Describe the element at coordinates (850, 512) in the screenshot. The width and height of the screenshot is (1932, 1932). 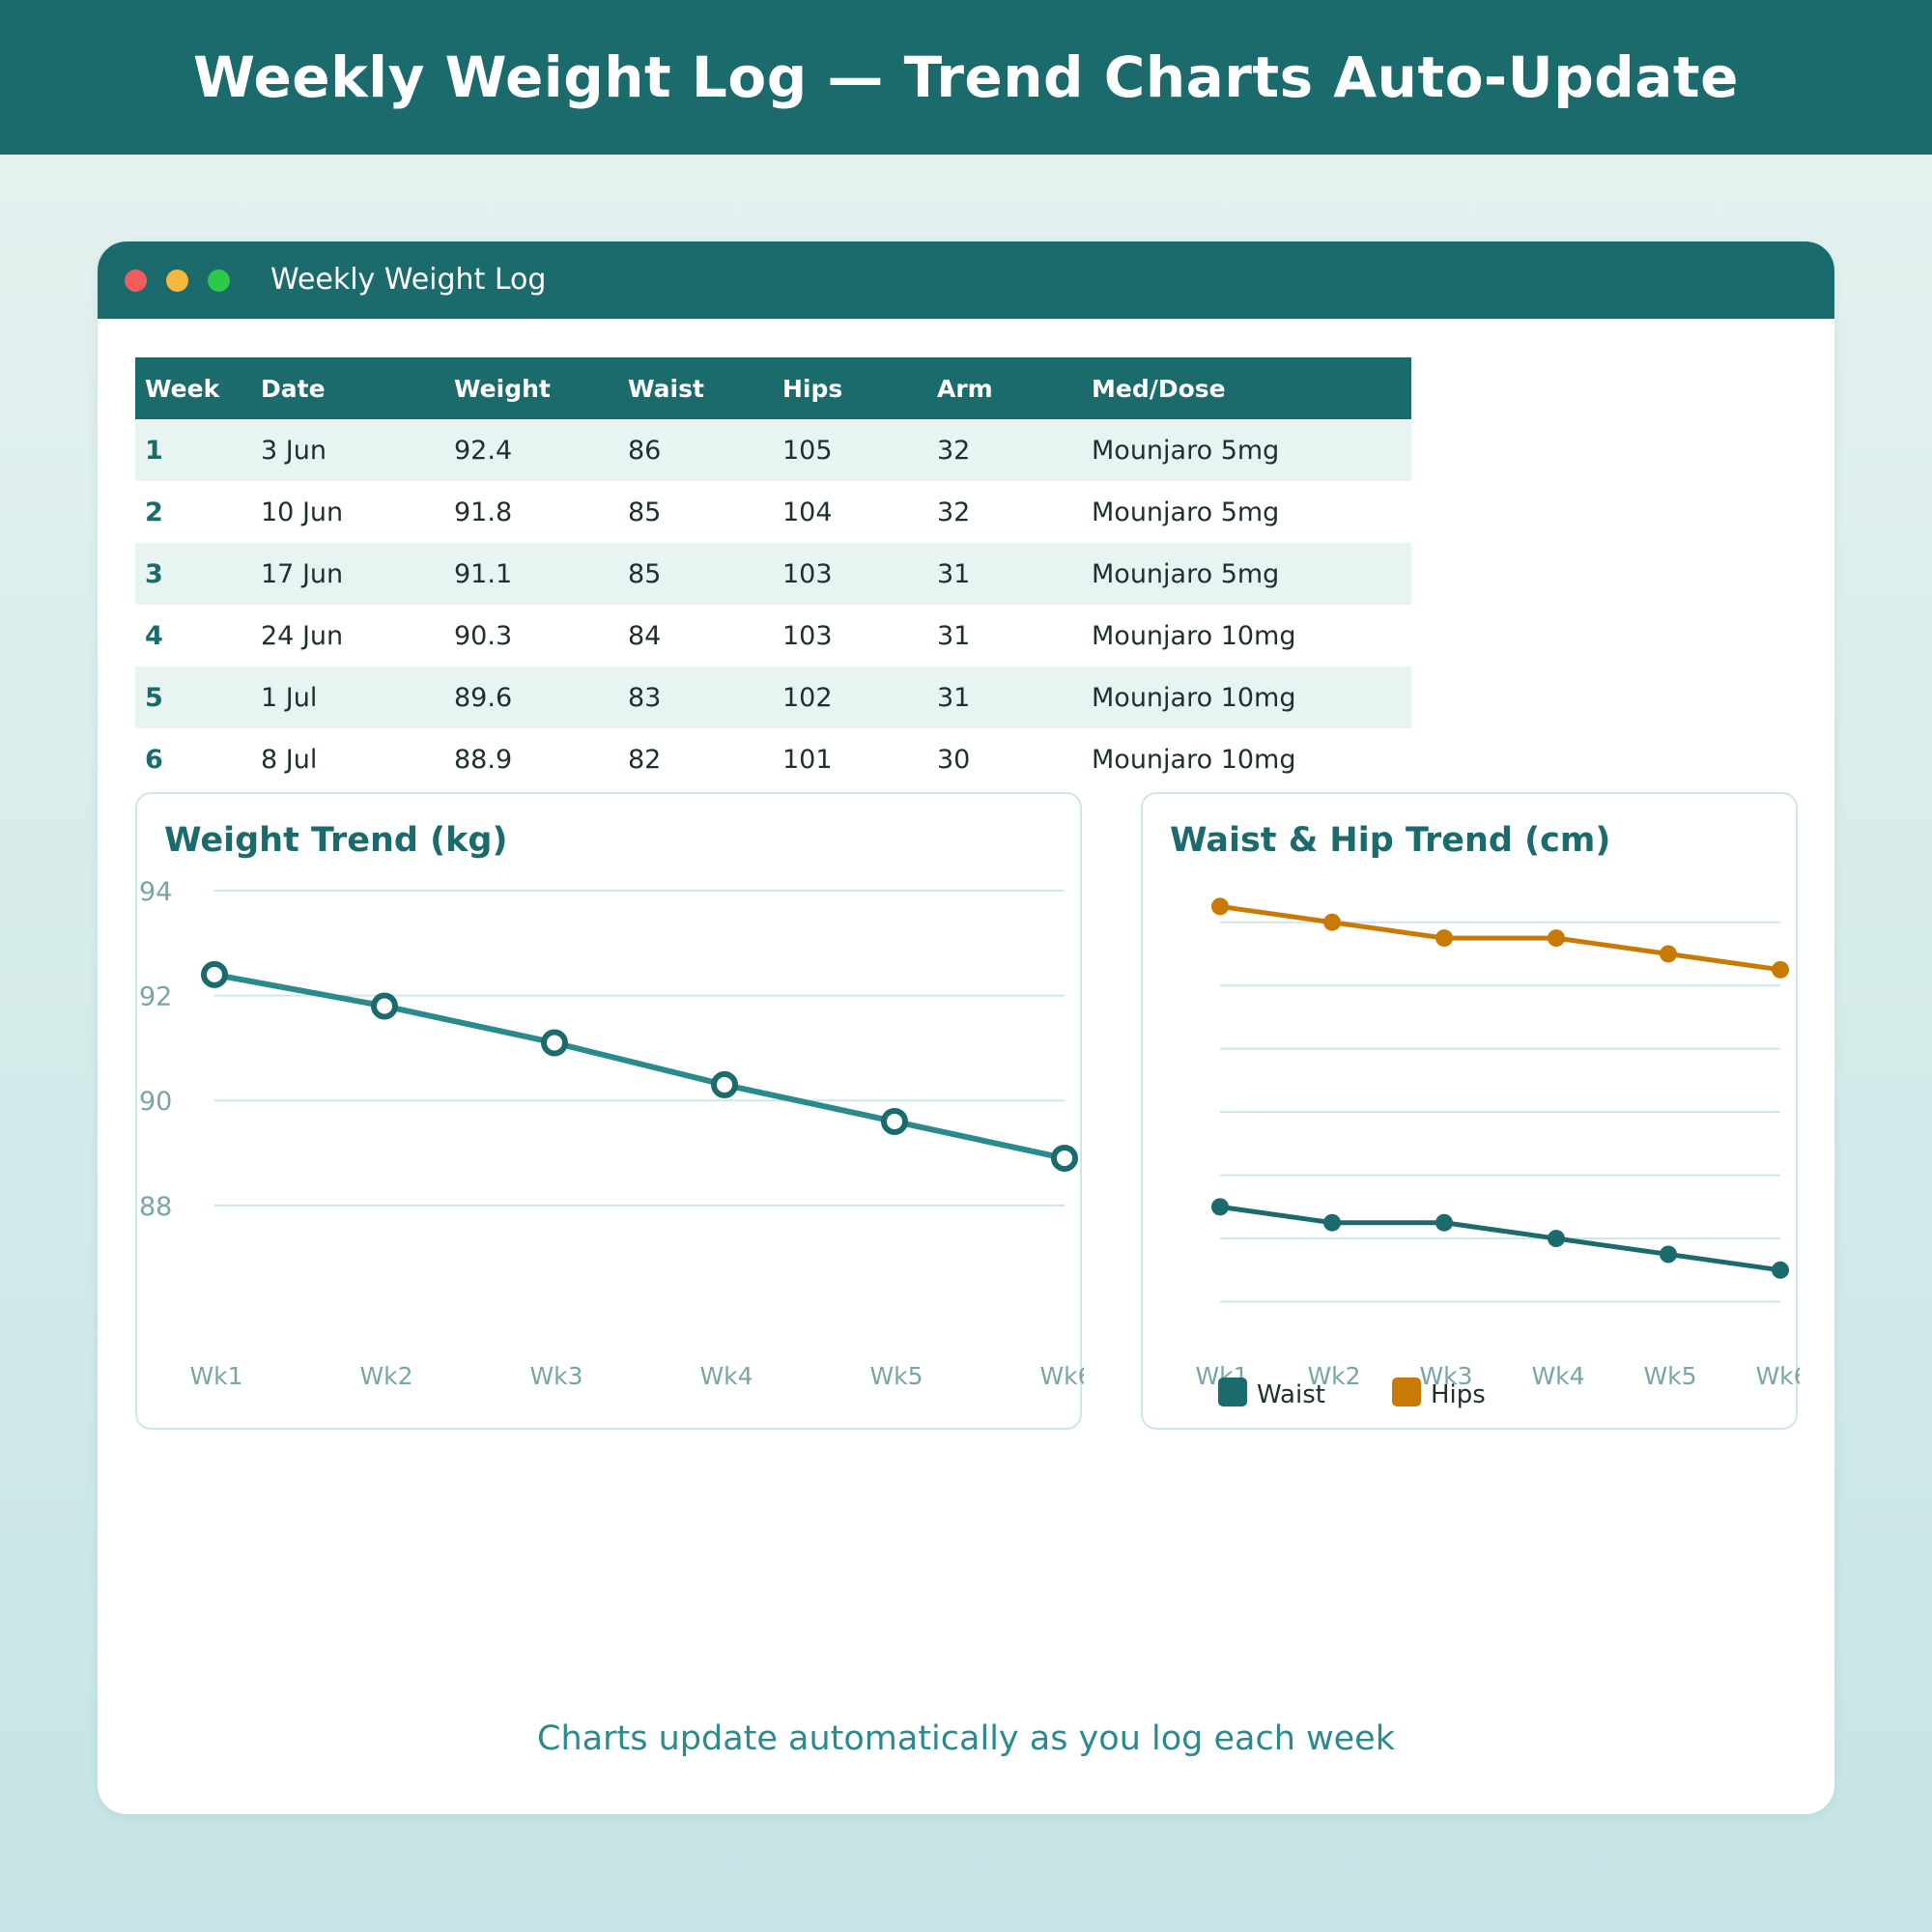
I see `hips-cell: 104` at that location.